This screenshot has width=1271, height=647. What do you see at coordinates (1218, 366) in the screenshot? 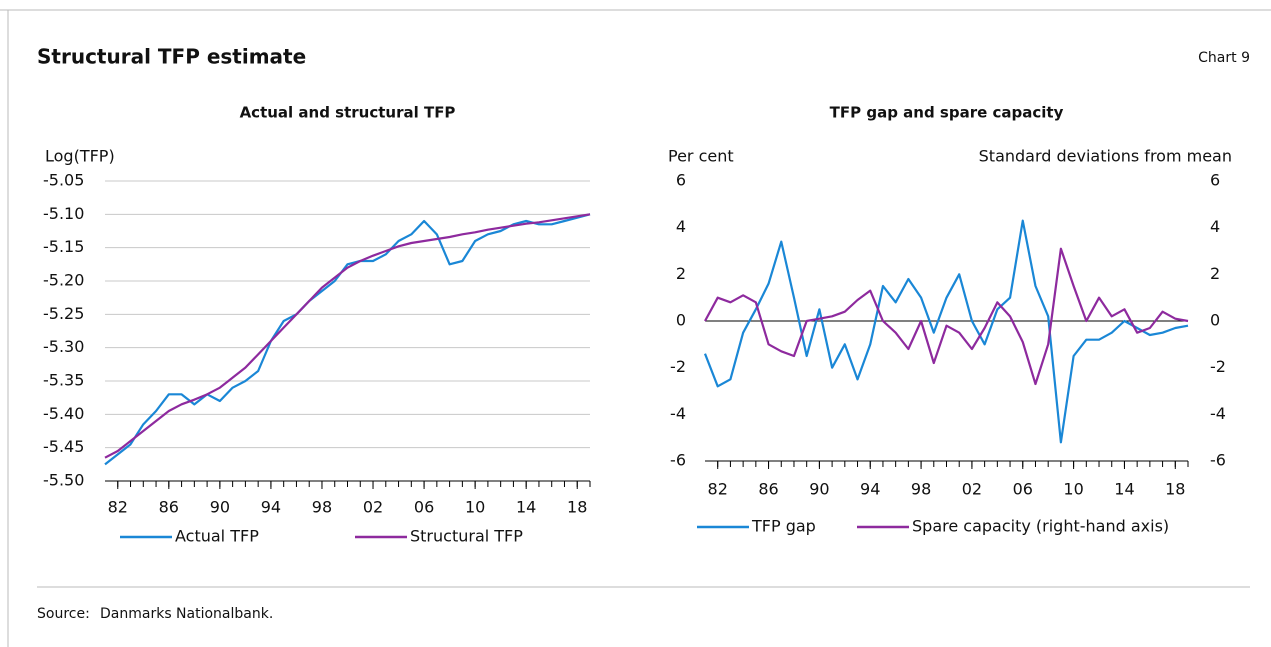
I see `y2-tick-label: -2` at bounding box center [1218, 366].